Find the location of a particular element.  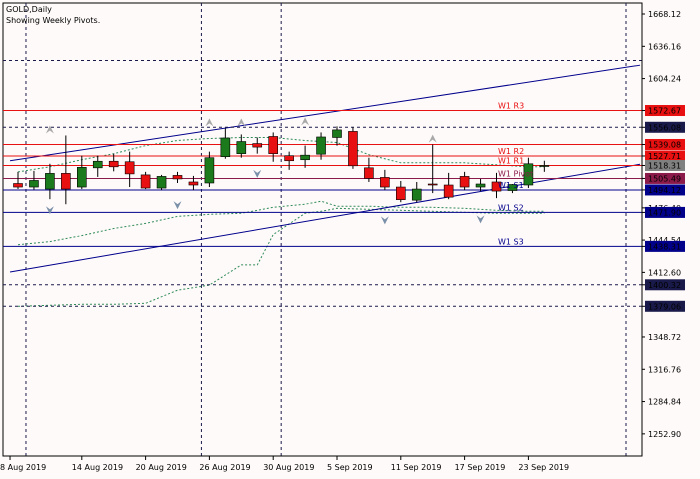

time-label: 14 Aug 2019 is located at coordinates (97, 467).